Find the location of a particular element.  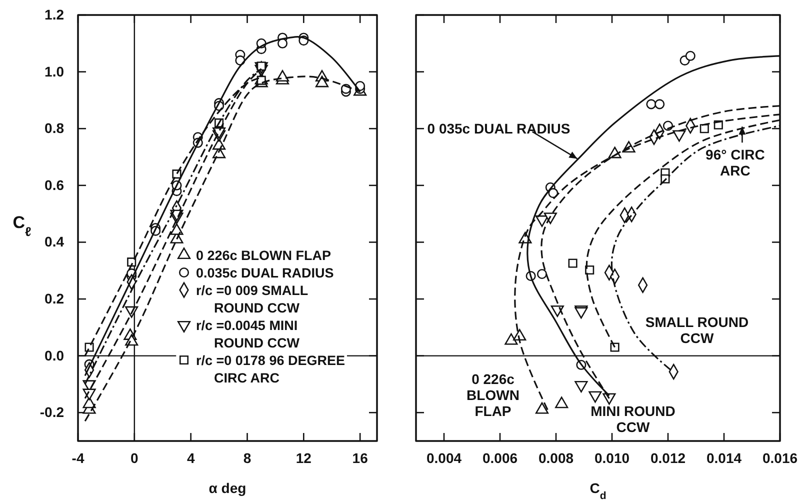

x-tick-label: 4 is located at coordinates (190, 458).